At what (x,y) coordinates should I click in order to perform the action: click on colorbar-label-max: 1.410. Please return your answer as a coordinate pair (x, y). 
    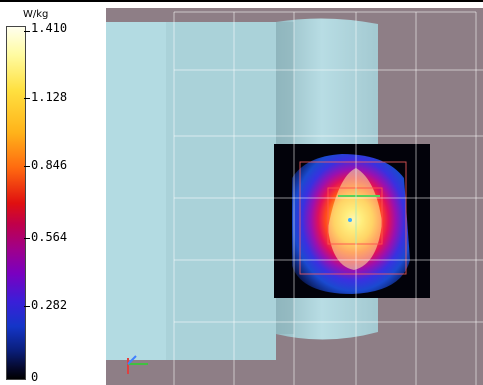
    Looking at the image, I should click on (49, 28).